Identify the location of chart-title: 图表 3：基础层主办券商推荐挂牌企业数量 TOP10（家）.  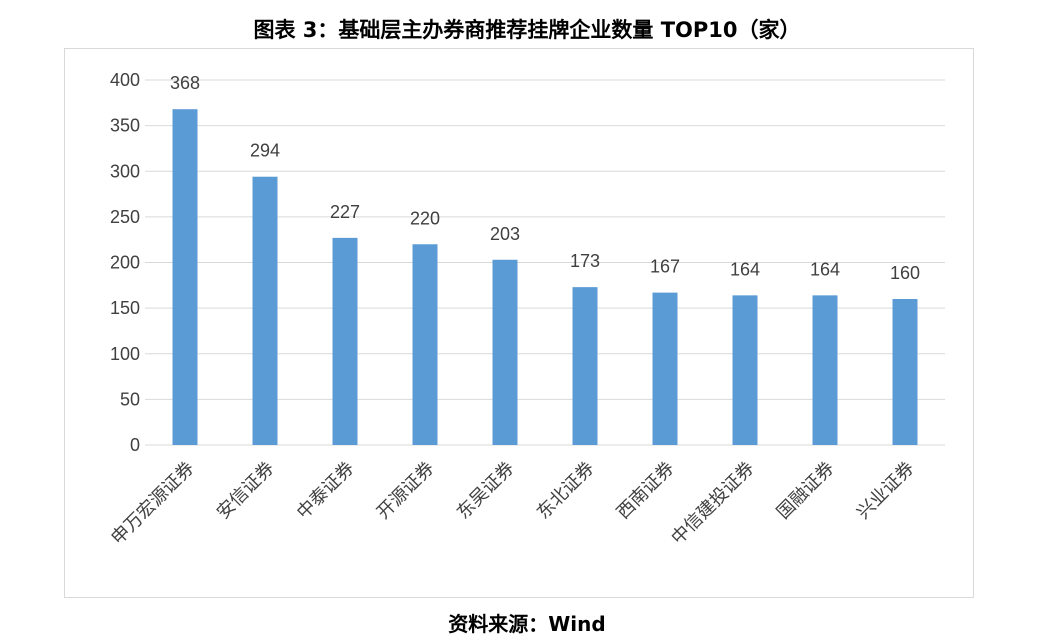
(527, 30).